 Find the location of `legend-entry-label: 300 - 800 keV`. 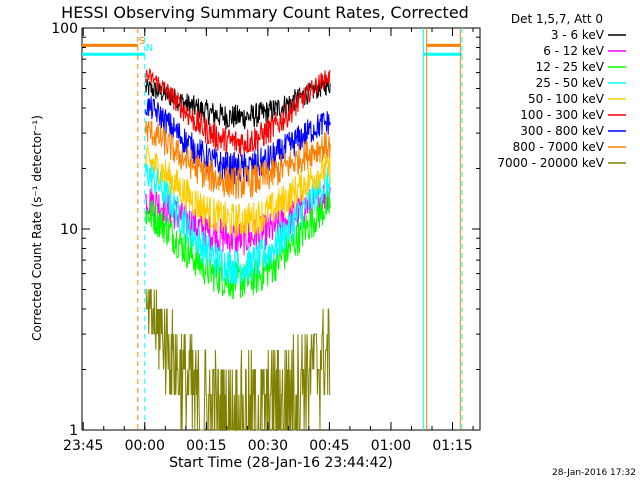

legend-entry-label: 300 - 800 keV is located at coordinates (562, 131).